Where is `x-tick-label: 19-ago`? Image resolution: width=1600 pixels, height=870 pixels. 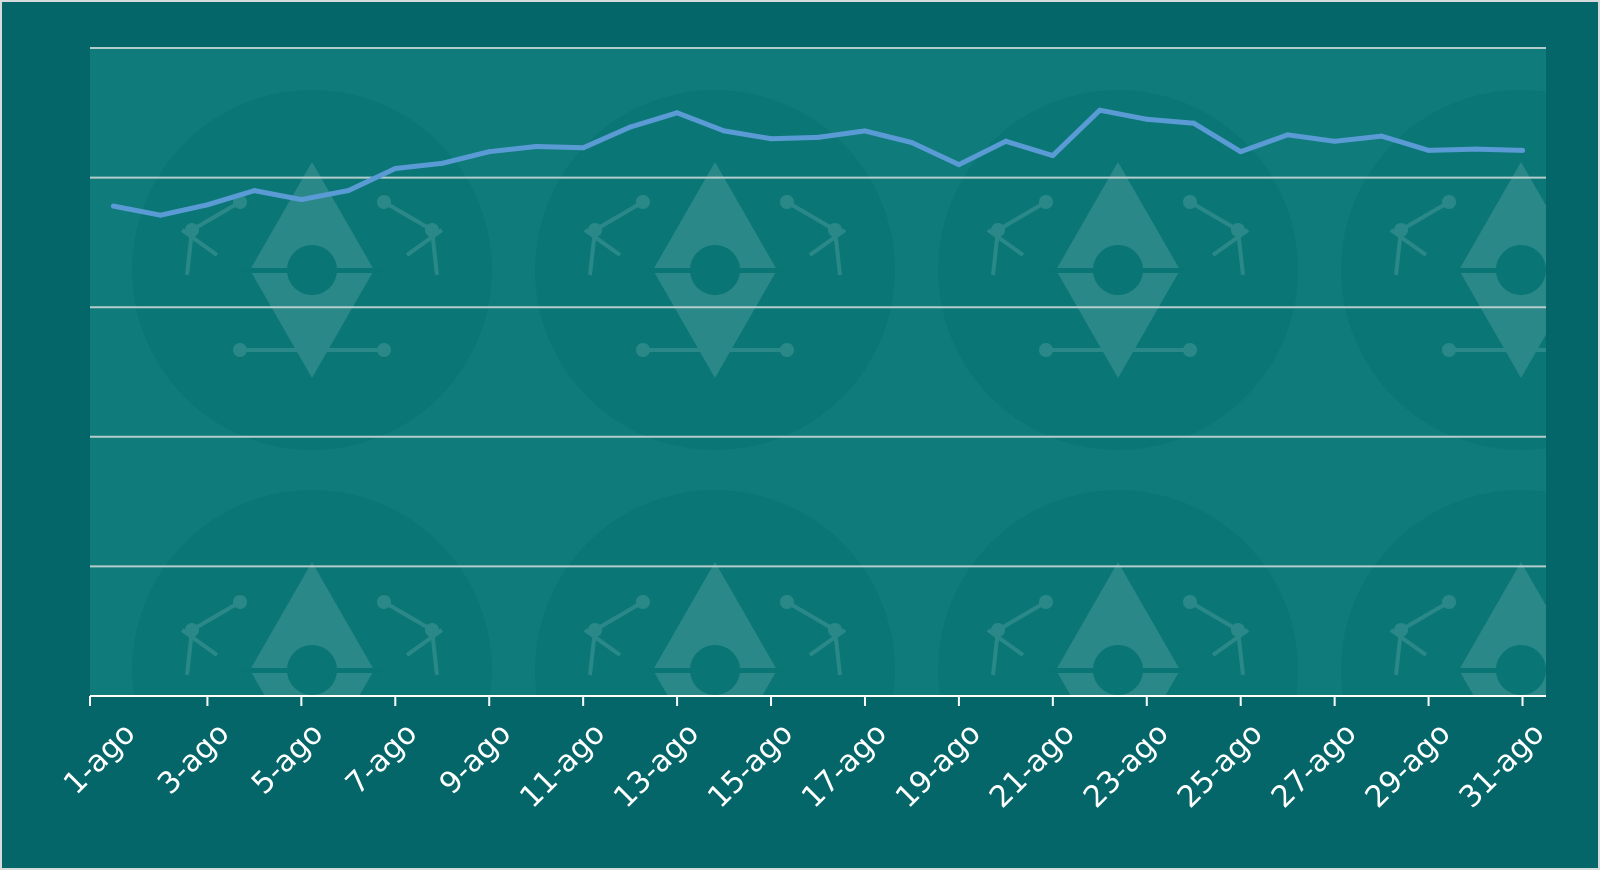 x-tick-label: 19-ago is located at coordinates (938, 765).